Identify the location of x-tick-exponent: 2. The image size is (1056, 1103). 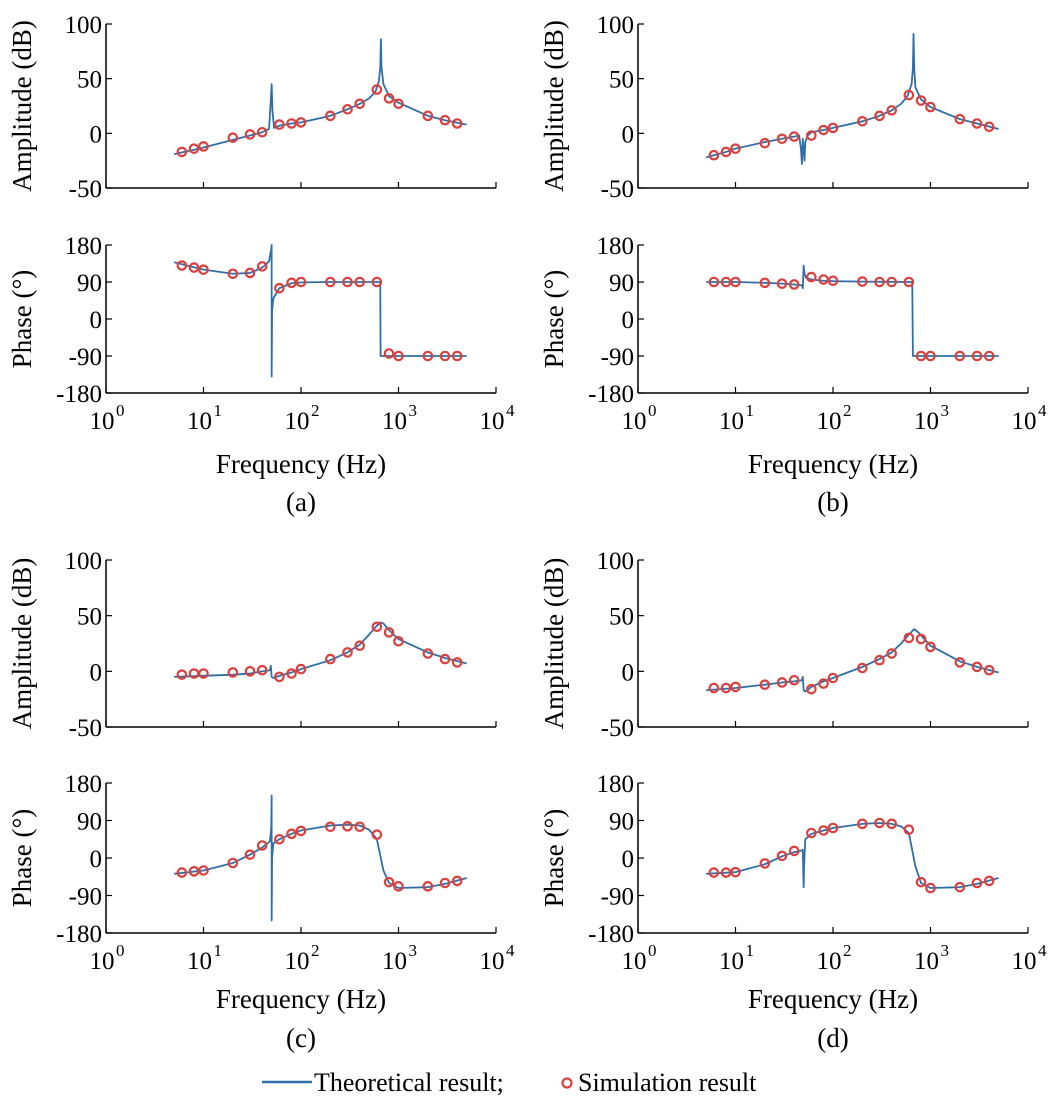
(315, 410).